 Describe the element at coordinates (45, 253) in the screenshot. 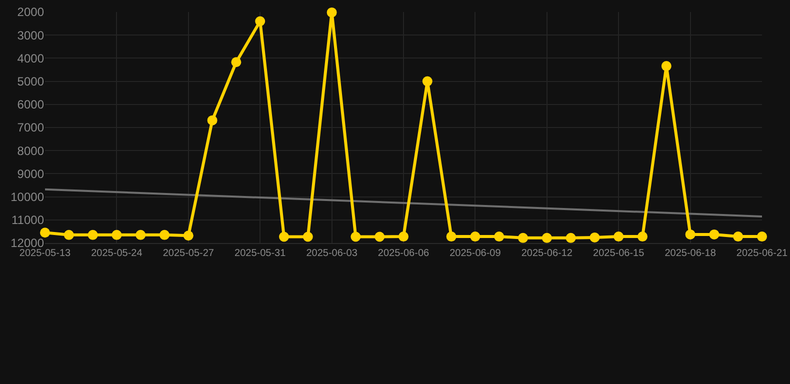

I see `x-tick-label: 2025-05-13` at that location.